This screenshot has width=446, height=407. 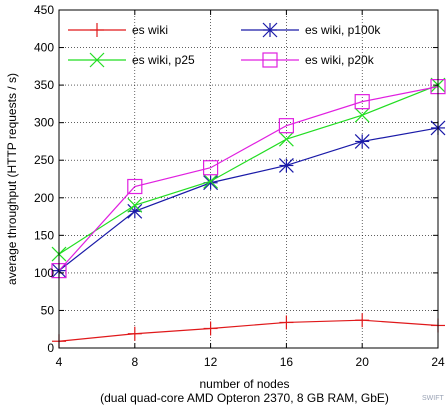 What do you see at coordinates (44, 10) in the screenshot?
I see `y-tick-label: 450` at bounding box center [44, 10].